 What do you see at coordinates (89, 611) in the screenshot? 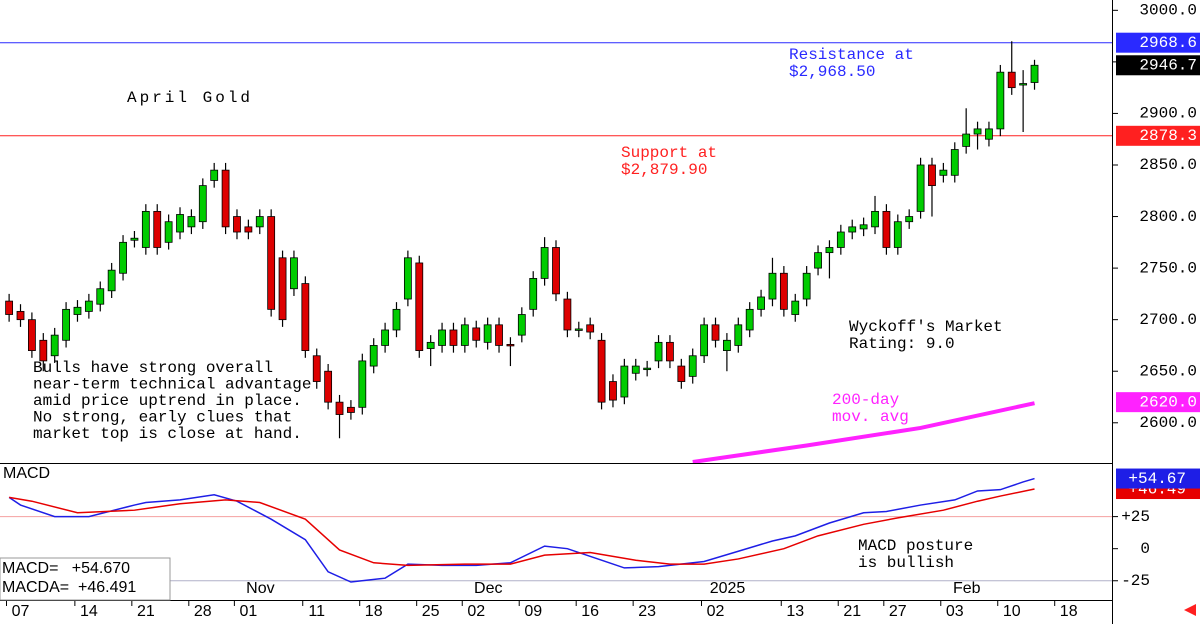
I see `x-tick-label: 14` at bounding box center [89, 611].